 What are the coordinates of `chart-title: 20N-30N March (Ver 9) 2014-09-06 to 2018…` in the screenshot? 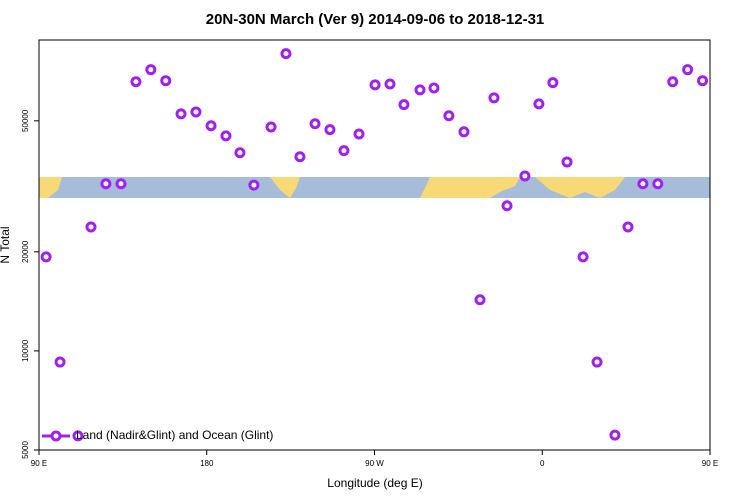 It's located at (375, 19).